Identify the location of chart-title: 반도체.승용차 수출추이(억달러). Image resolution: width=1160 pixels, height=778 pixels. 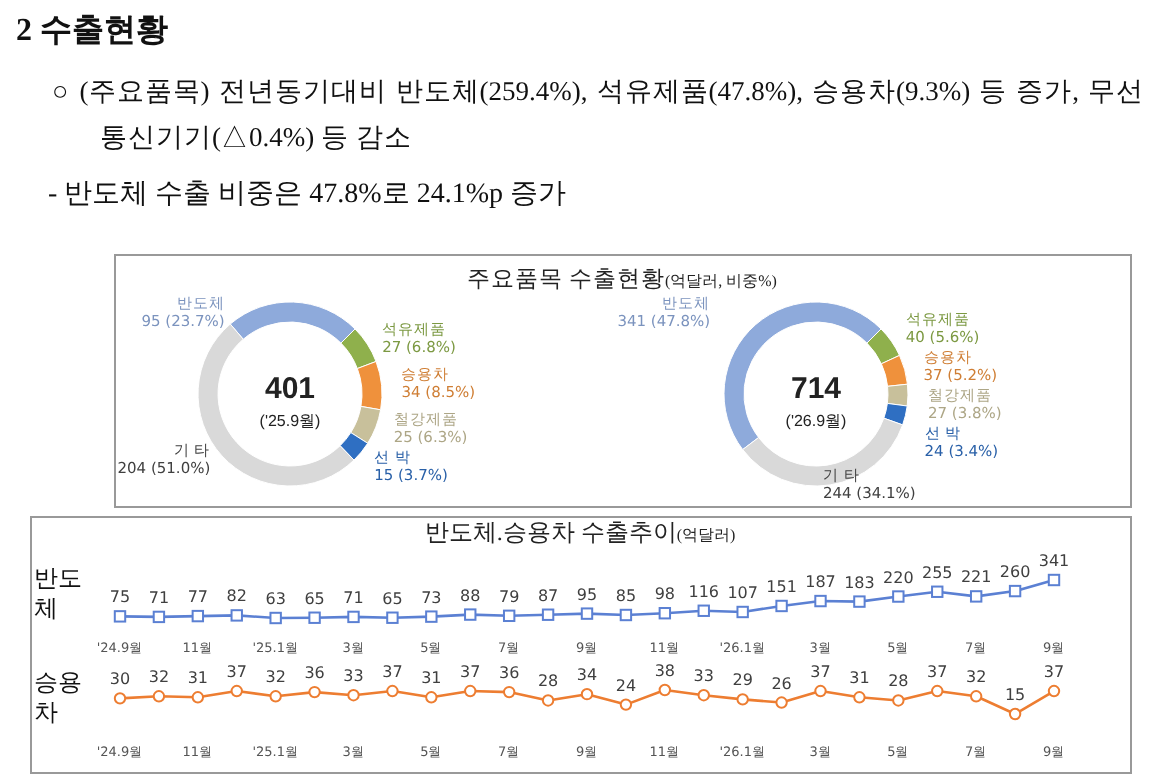
(580, 532).